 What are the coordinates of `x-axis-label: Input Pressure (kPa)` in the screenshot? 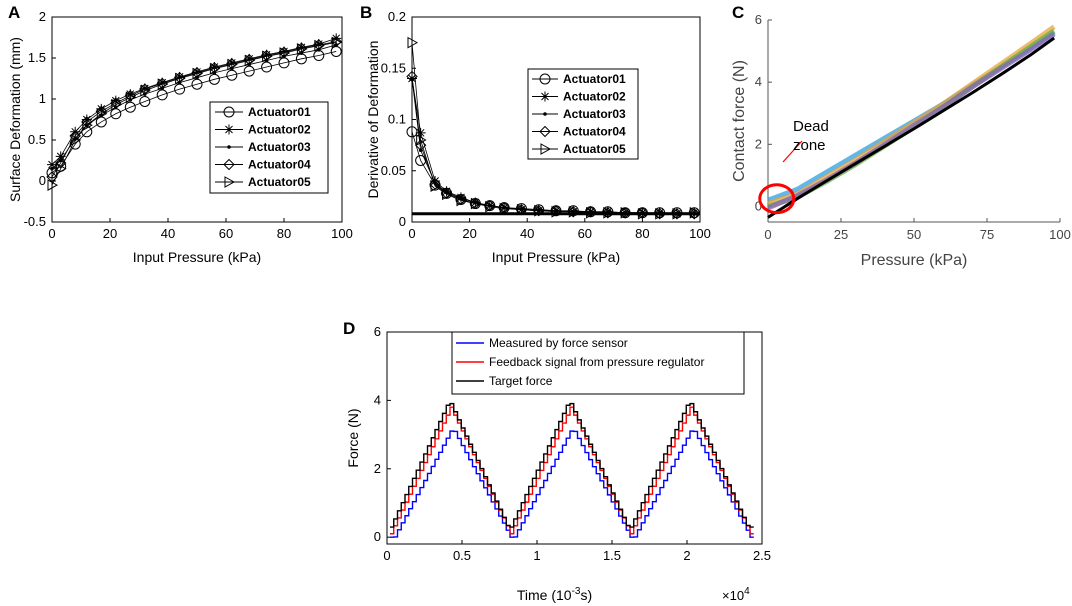 It's located at (197, 257).